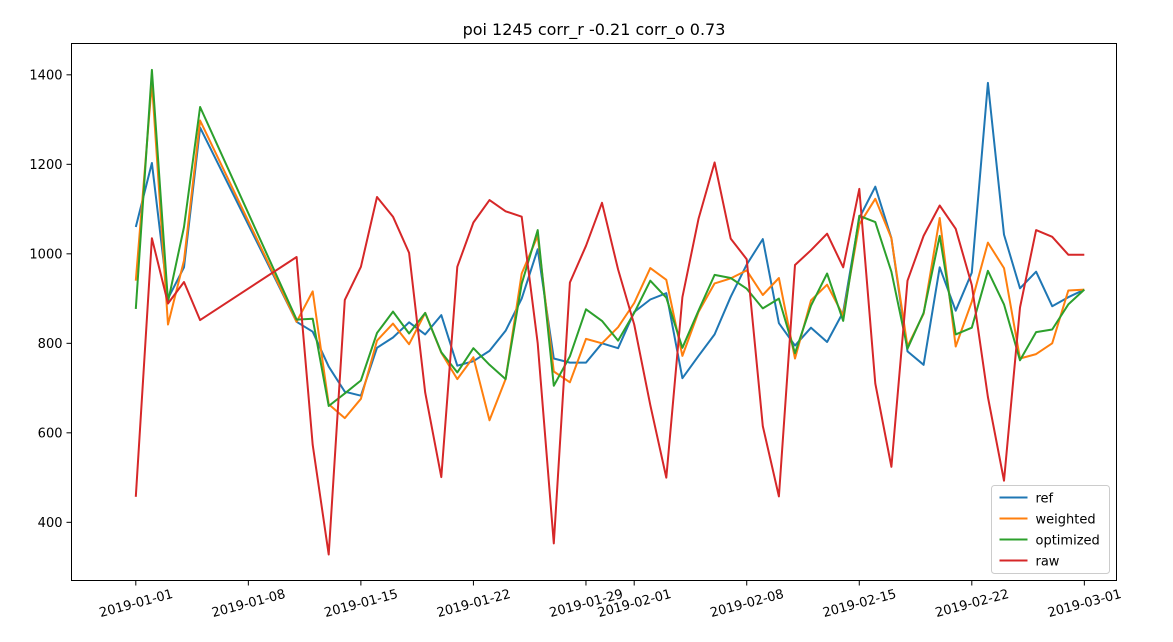  I want to click on y-tick-label: 1000, so click(45, 254).